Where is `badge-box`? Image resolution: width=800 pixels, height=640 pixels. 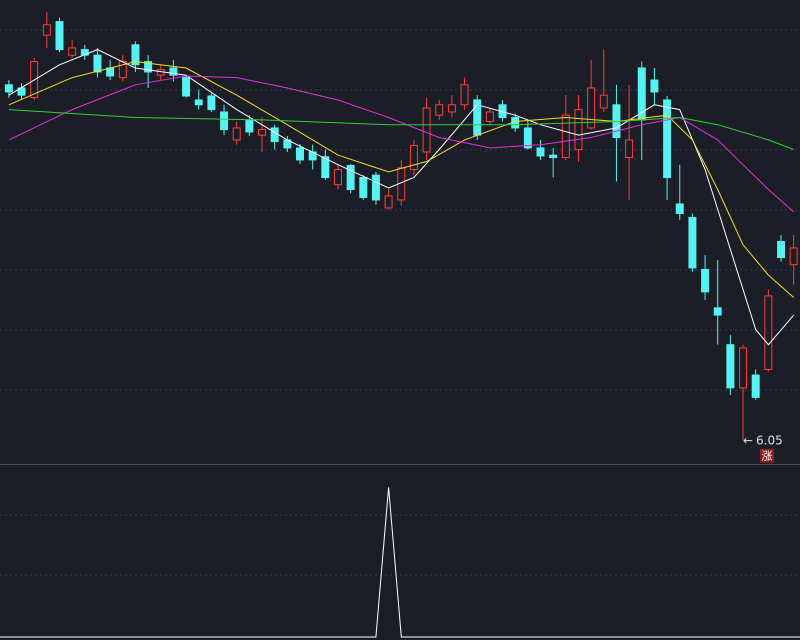
badge-box is located at coordinates (767, 455).